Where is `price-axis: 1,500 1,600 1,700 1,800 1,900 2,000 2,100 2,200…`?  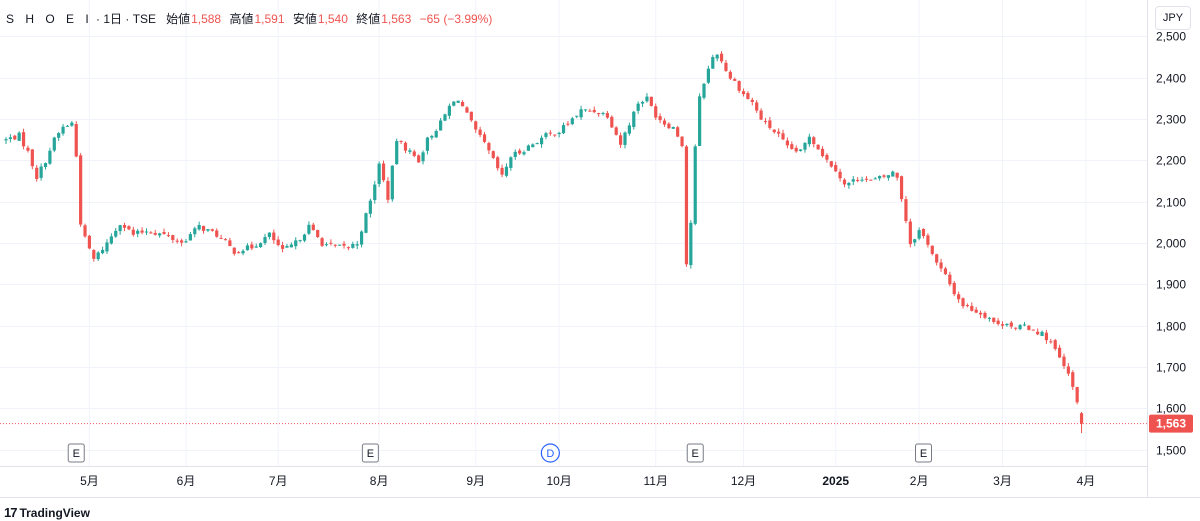
price-axis: 1,500 1,600 1,700 1,800 1,900 2,000 2,100 2,200… is located at coordinates (1171, 244).